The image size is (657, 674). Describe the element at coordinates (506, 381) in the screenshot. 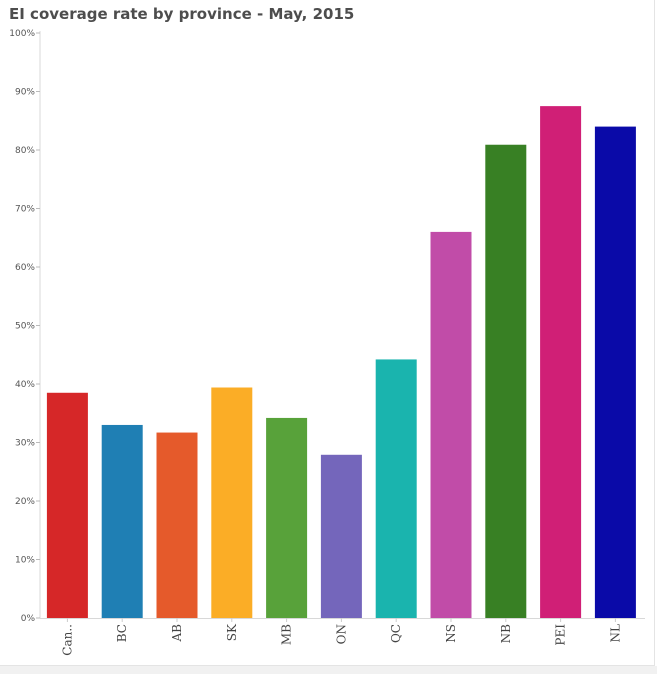

I see `bar-nb` at that location.